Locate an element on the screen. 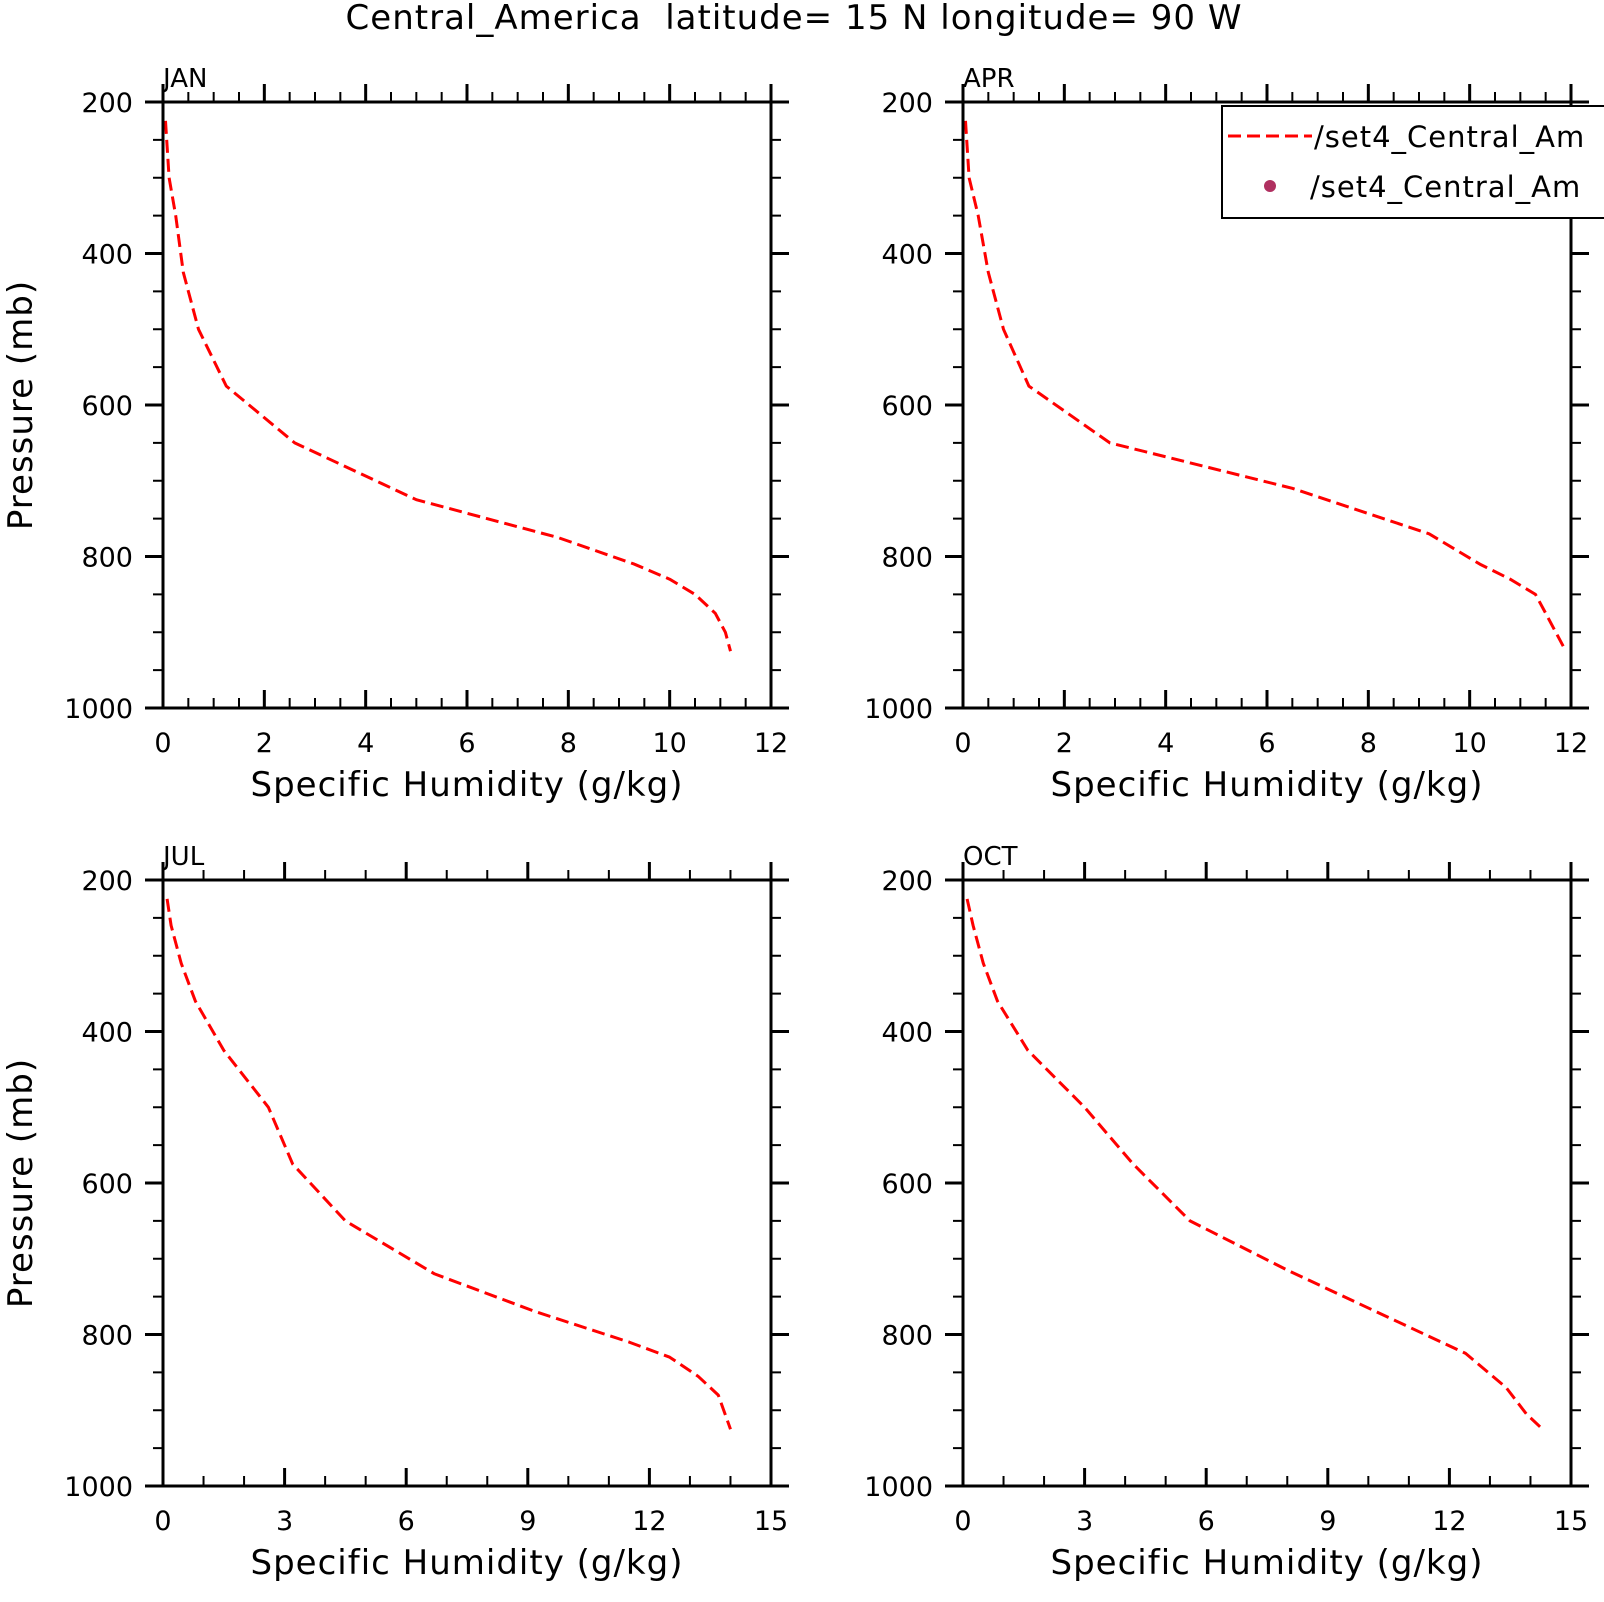 This screenshot has width=1604, height=1602. legend: /set4_Central_Am/set4_Central_Am is located at coordinates (1412, 162).